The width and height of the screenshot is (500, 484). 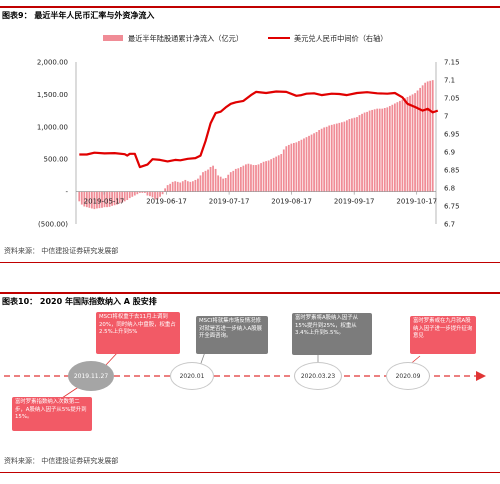 What do you see at coordinates (452, 135) in the screenshot?
I see `y-right-tick-label: 6.95` at bounding box center [452, 135].